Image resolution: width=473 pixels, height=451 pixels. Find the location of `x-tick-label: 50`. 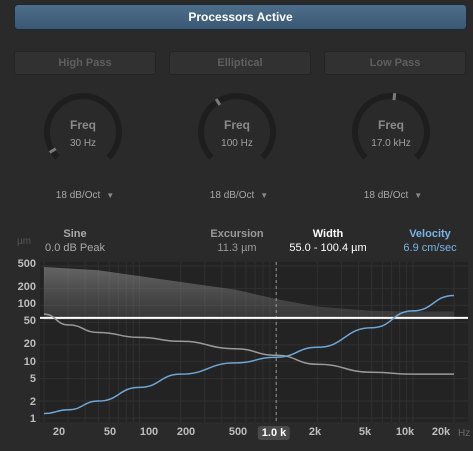

x-tick-label: 50 is located at coordinates (110, 432).